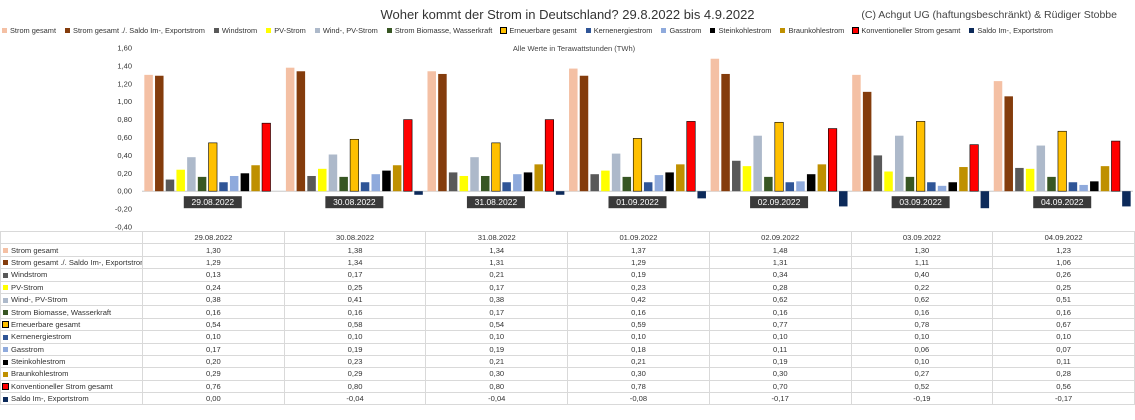 This screenshot has height=420, width=1135. Describe the element at coordinates (124, 137) in the screenshot. I see `y-tick-label: 0,60` at that location.